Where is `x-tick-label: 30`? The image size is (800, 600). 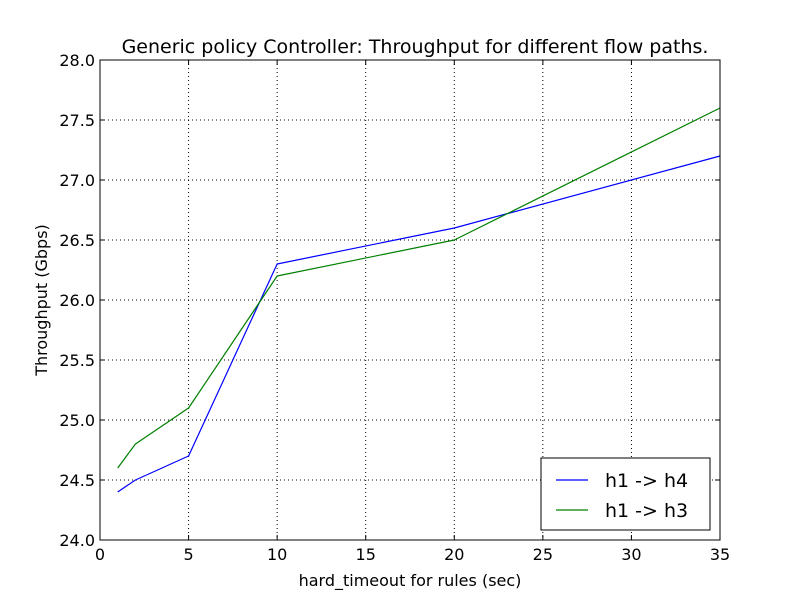
x-tick-label: 30 is located at coordinates (631, 554).